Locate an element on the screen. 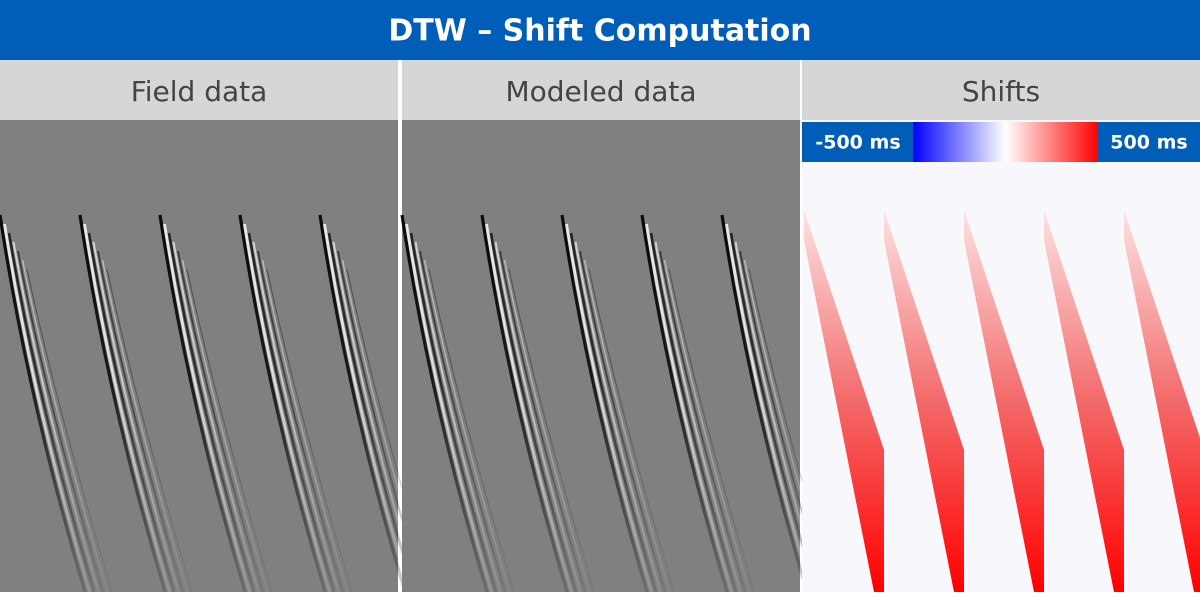 The image size is (1200, 596). colorbar is located at coordinates (1005, 142).